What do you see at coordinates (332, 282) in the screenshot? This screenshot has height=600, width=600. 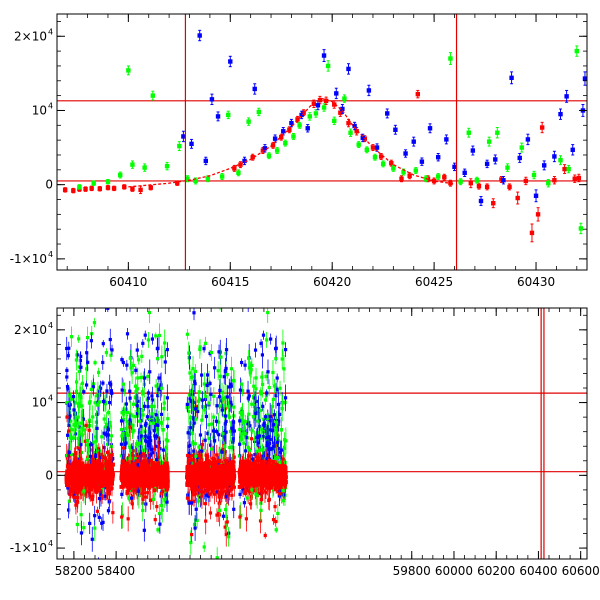 I see `x-tick-label: 60420` at bounding box center [332, 282].